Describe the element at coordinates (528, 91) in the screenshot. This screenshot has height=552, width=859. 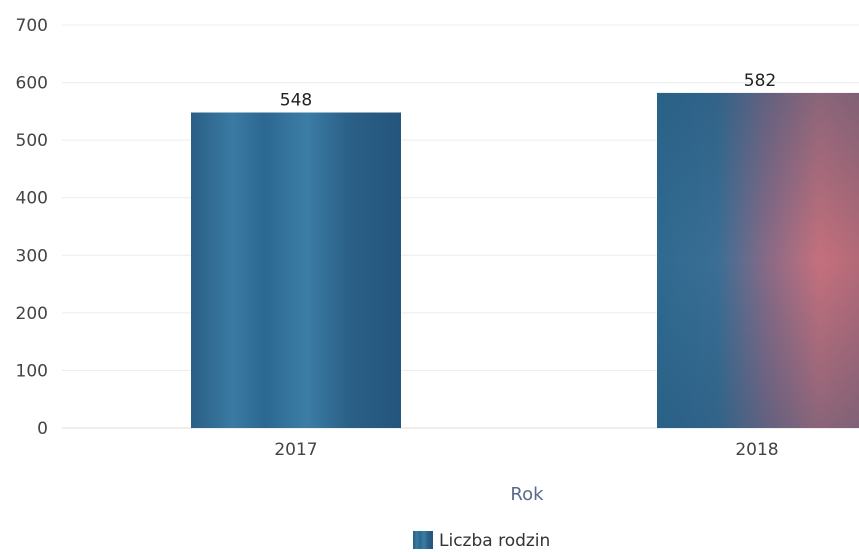
I see `data-labels: 548 582` at that location.